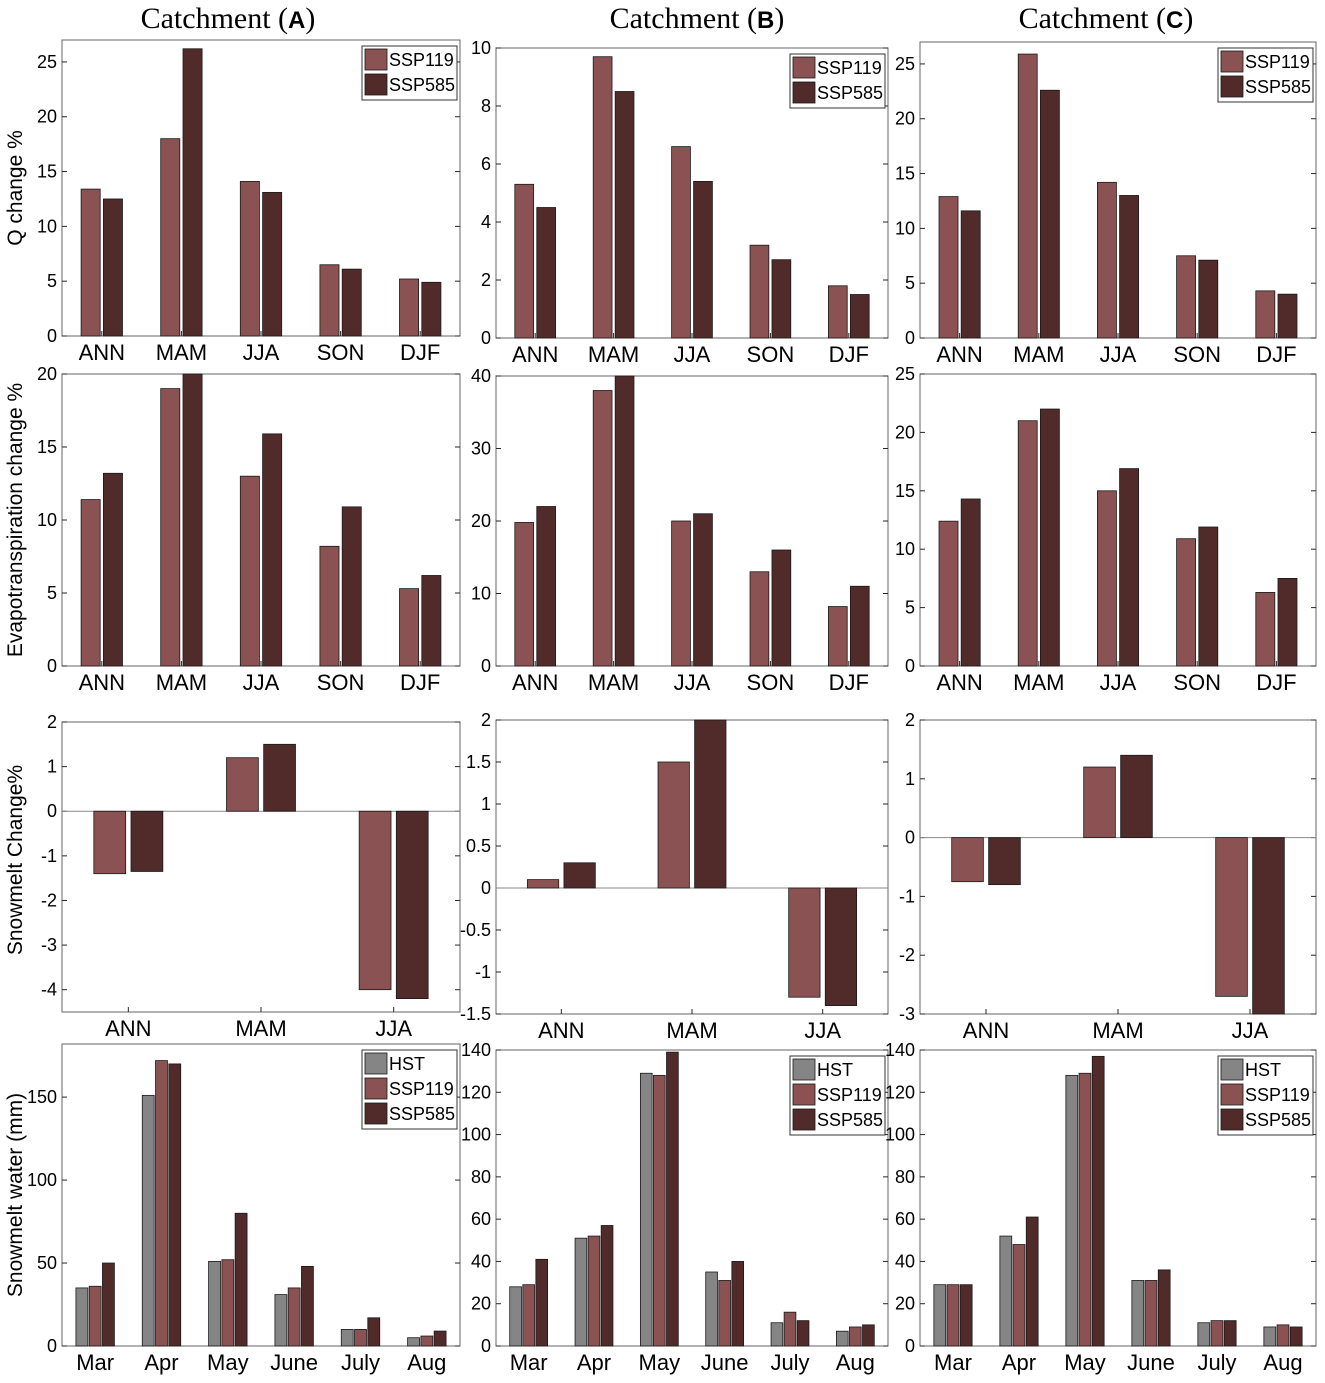 Image resolution: width=1325 pixels, height=1383 pixels. Describe the element at coordinates (1296, 1336) in the screenshot. I see `bar-ssp585-aug` at that location.